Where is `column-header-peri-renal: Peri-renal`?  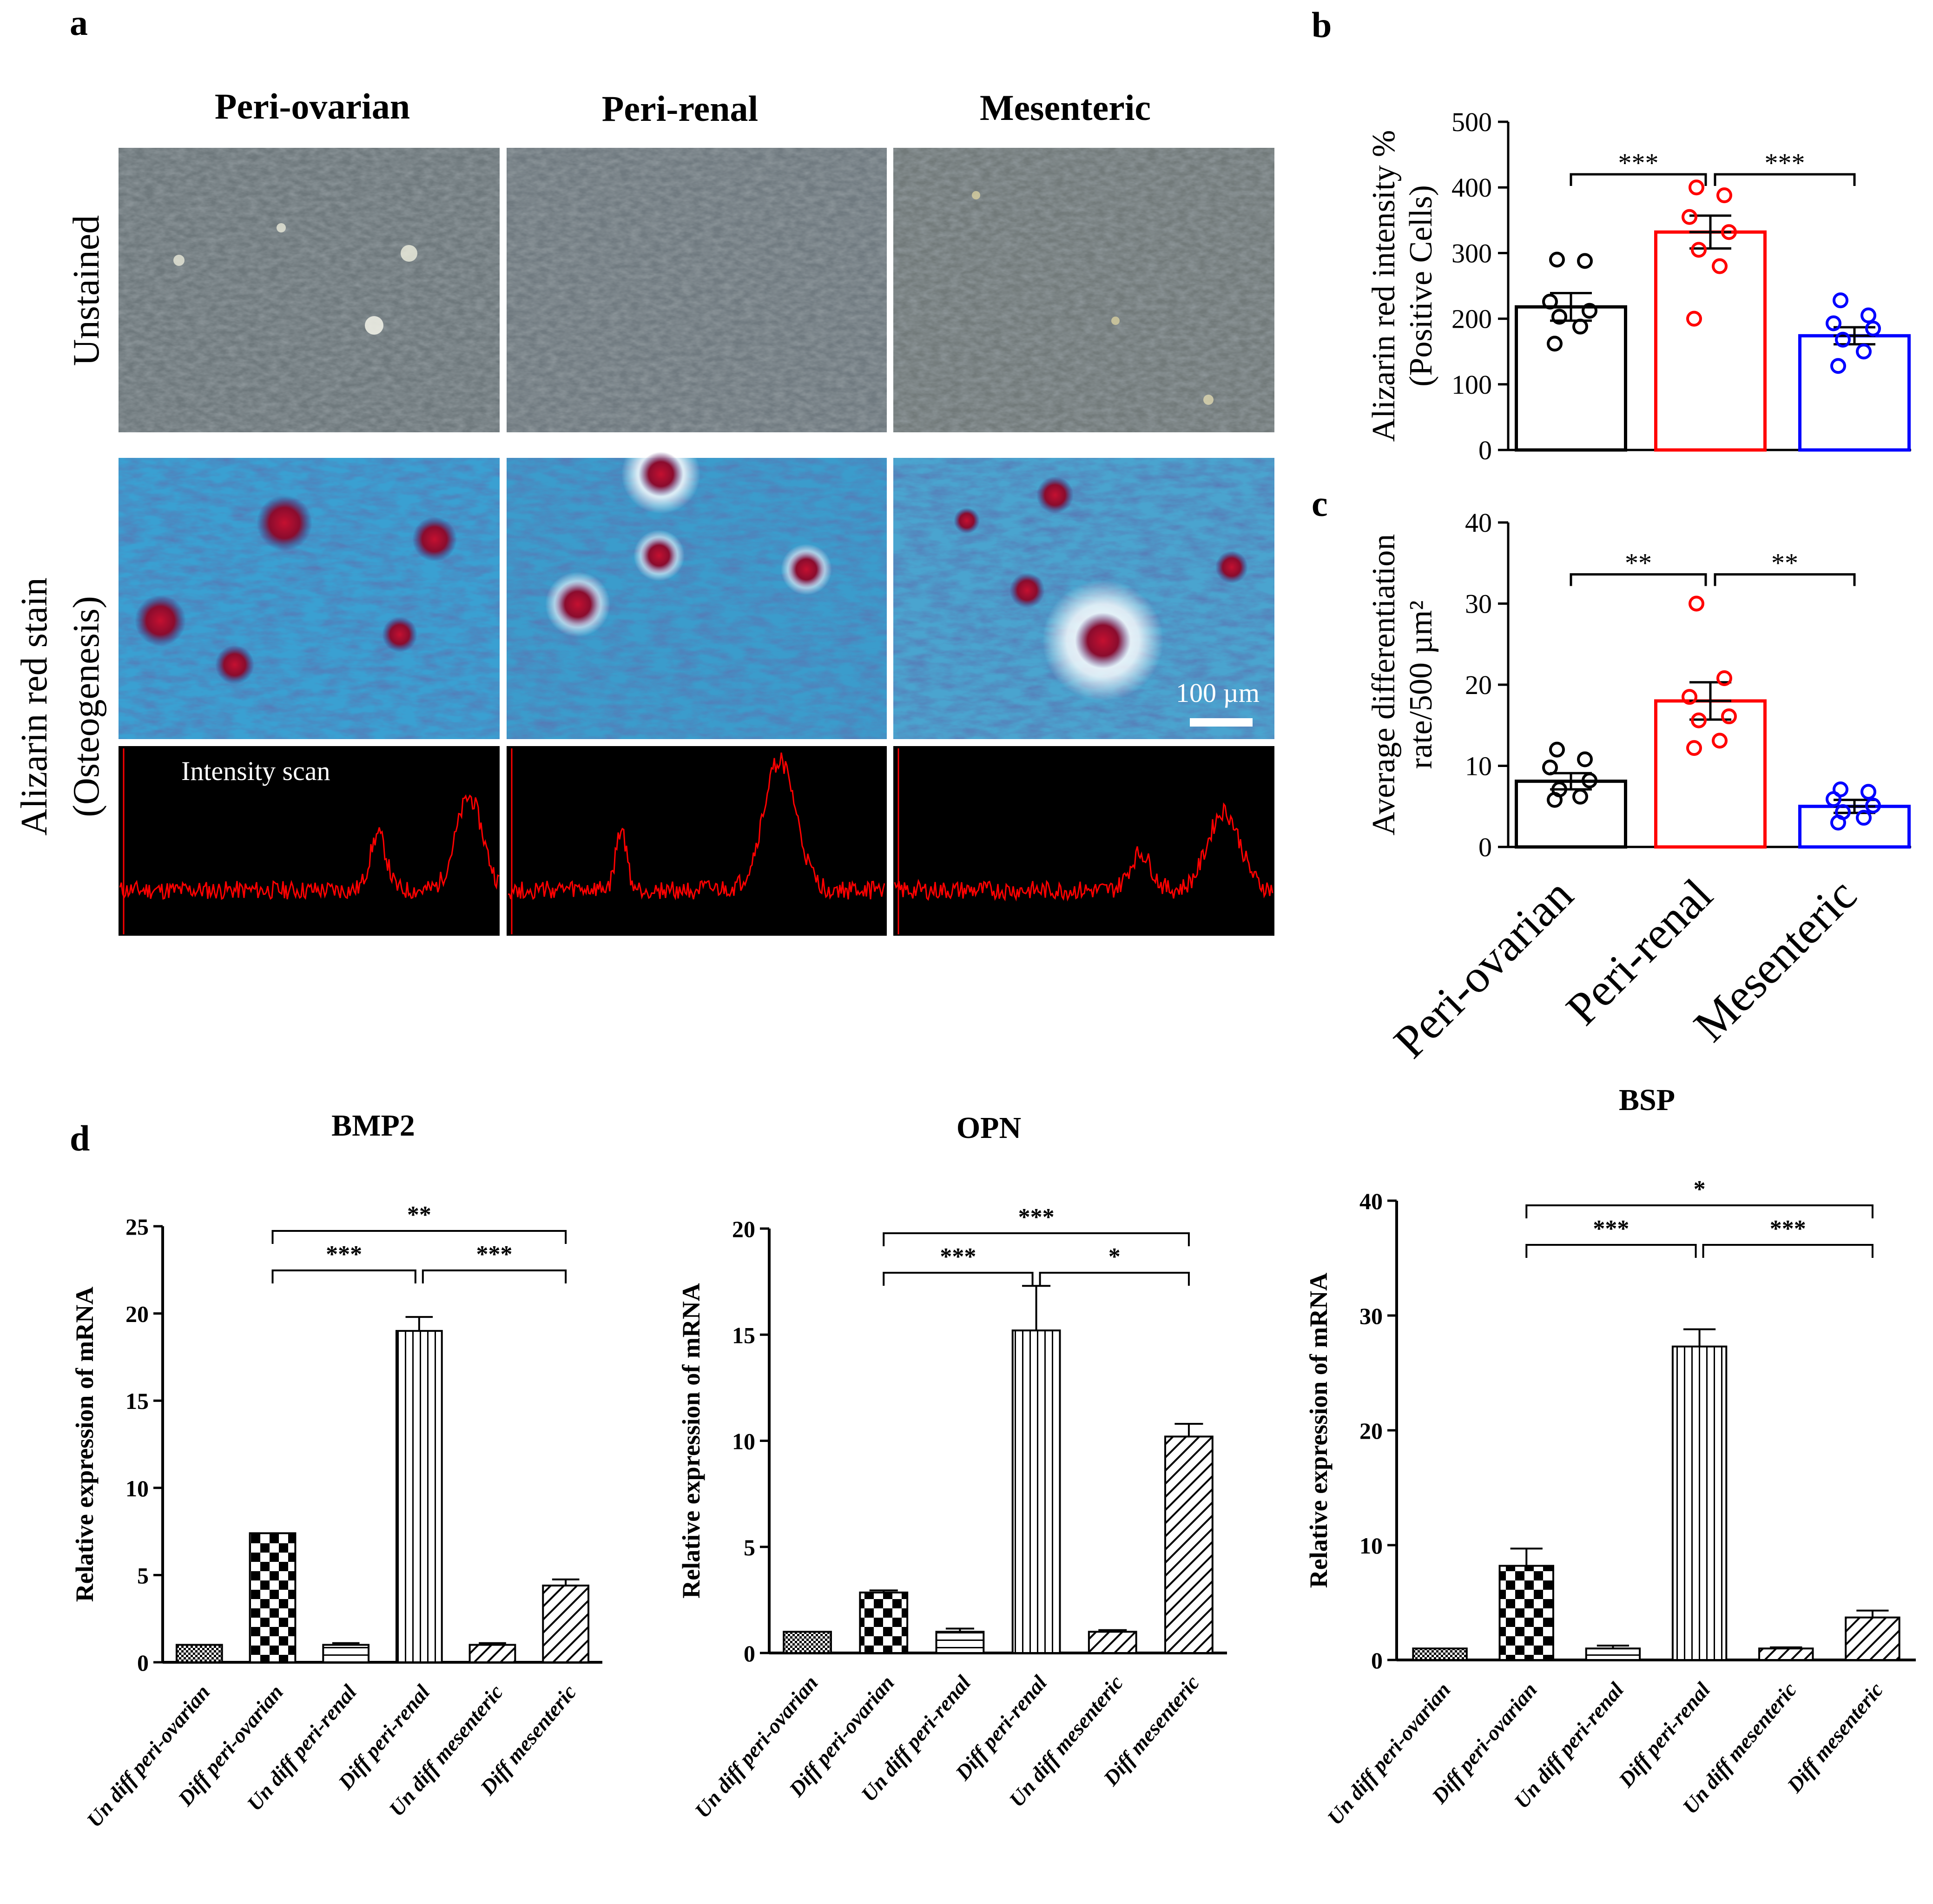
column-header-peri-renal: Peri-renal is located at coordinates (680, 108).